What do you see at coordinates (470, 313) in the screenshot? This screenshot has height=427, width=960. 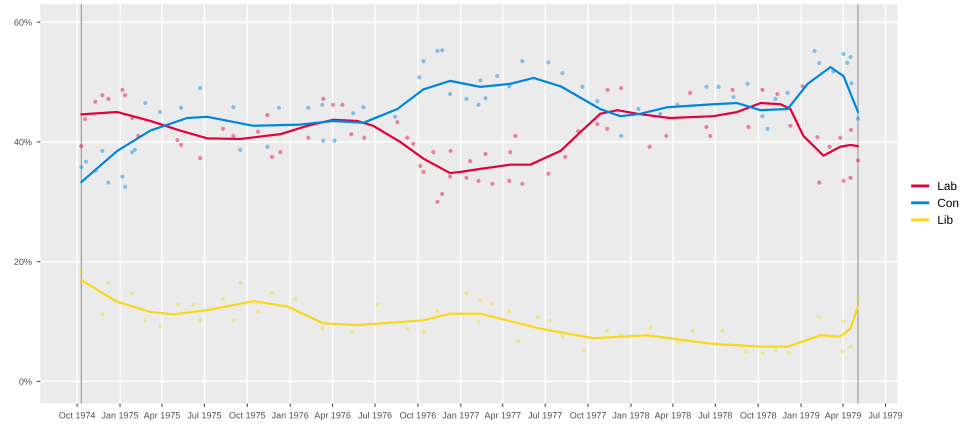 I see `line-series` at bounding box center [470, 313].